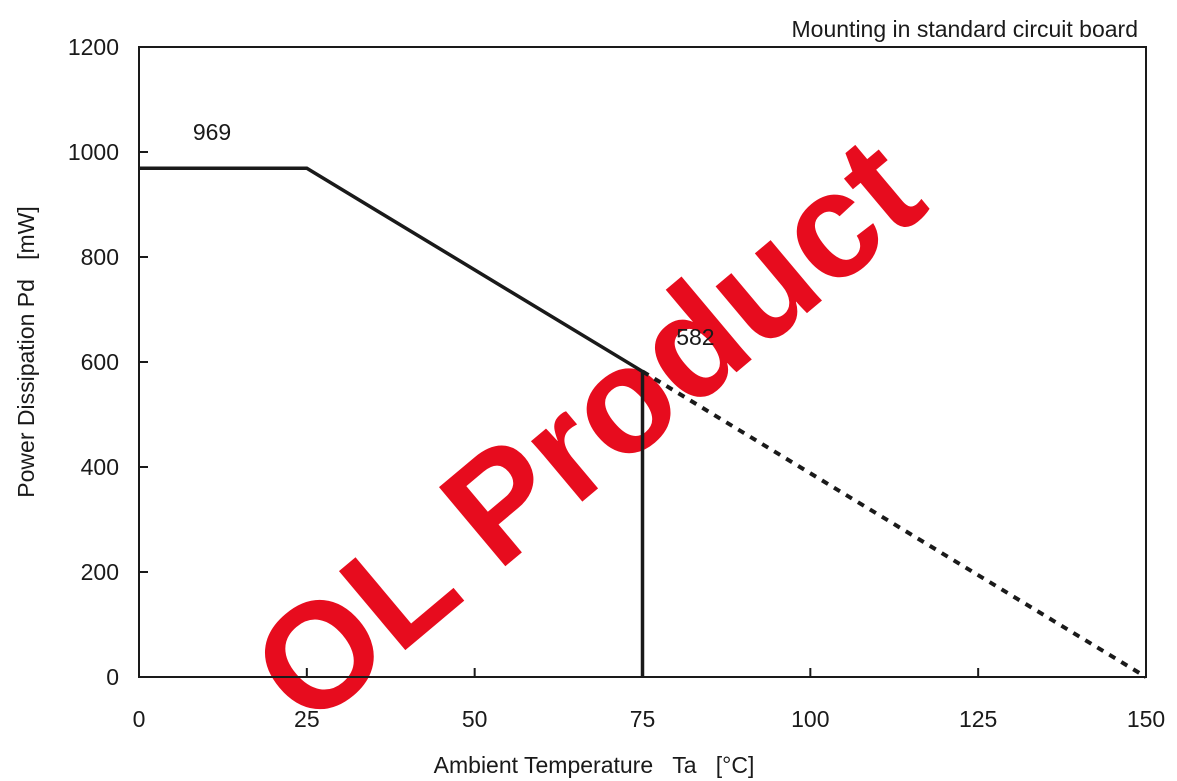 This screenshot has height=781, width=1177. Describe the element at coordinates (695, 337) in the screenshot. I see `value-annotation: 582` at that location.